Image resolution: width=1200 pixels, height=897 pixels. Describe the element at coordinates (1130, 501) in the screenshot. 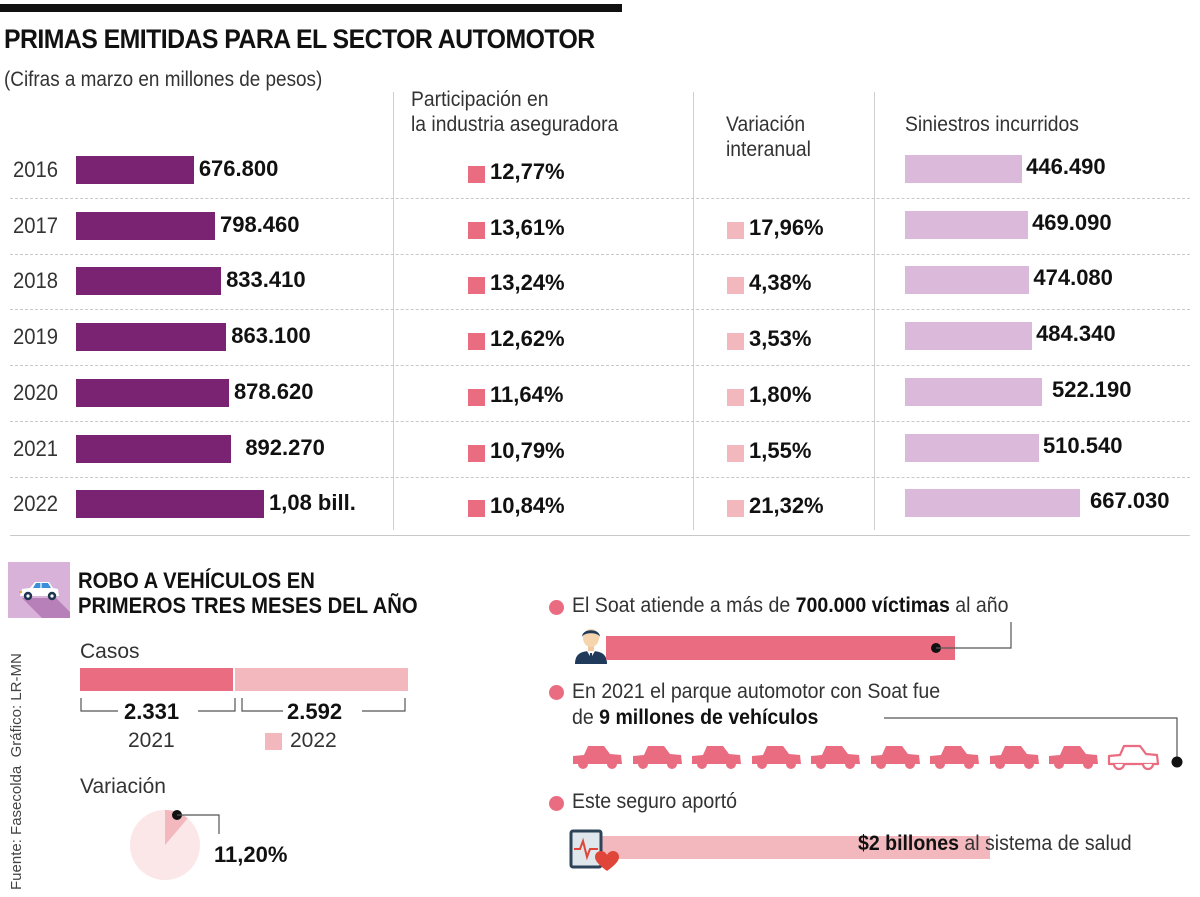

I see `siniestros-value: 667.030` at that location.